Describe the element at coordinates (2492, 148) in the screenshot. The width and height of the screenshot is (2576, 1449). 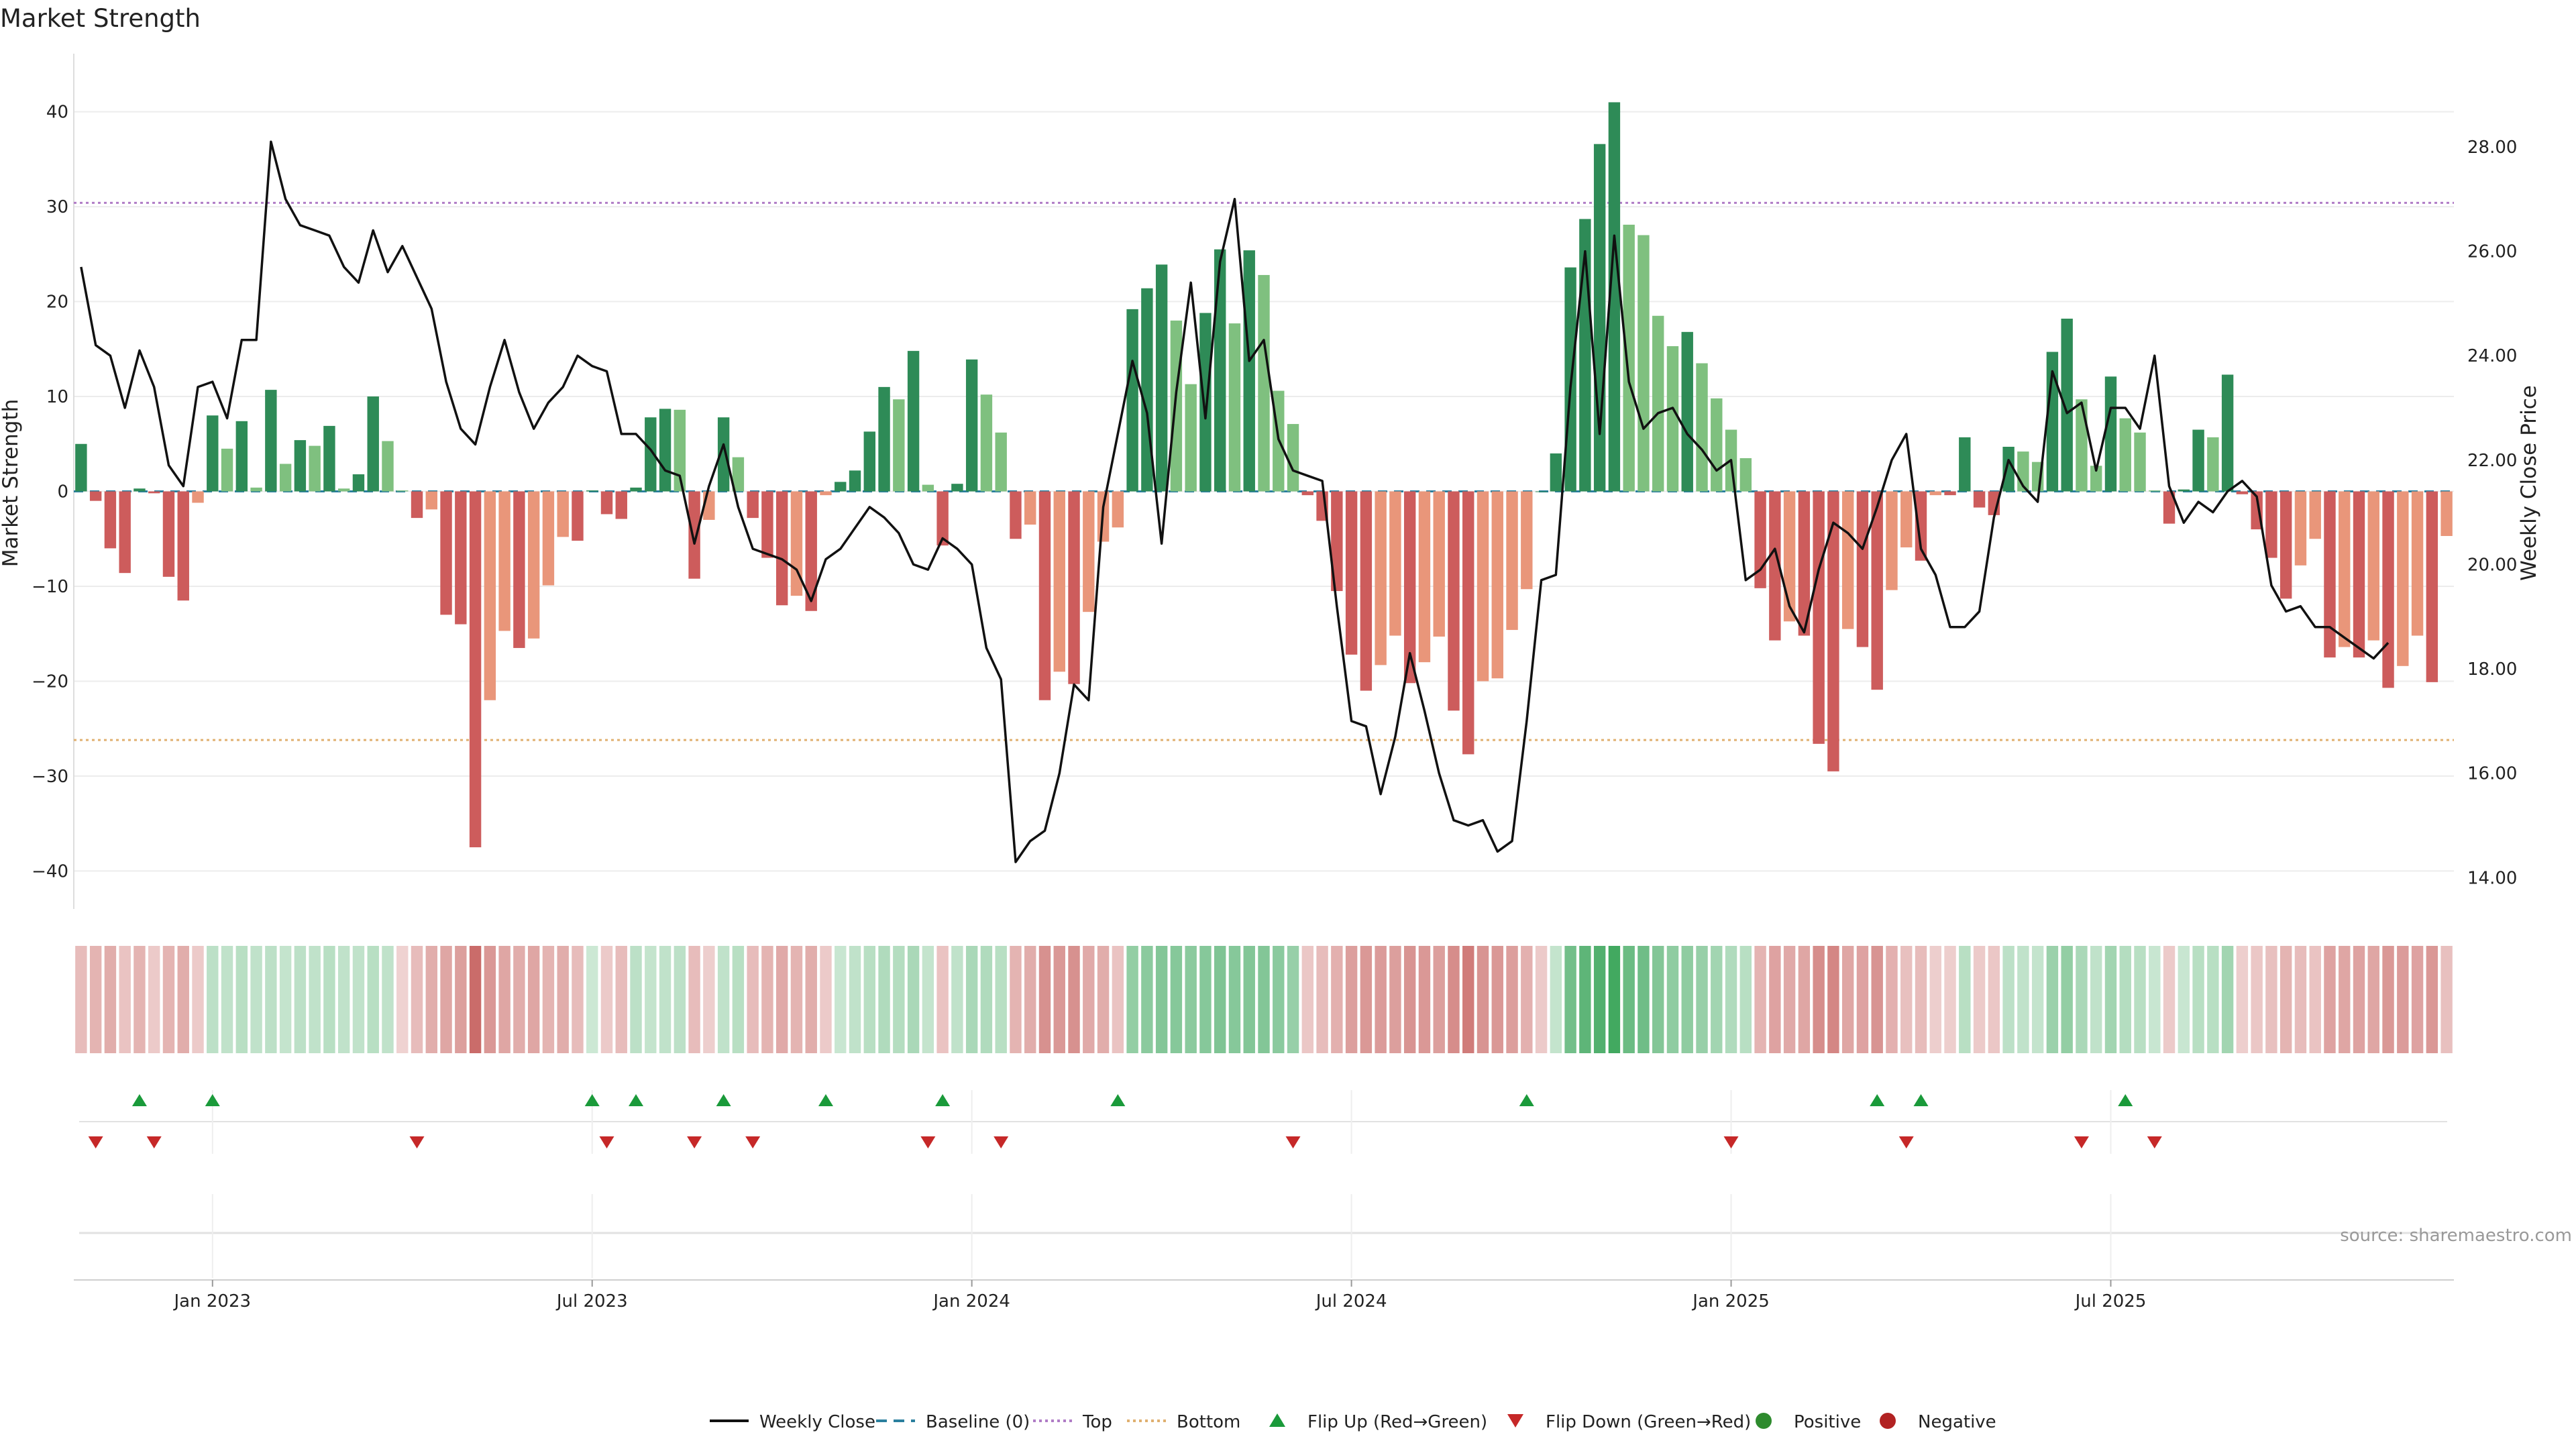
I see `y2-tick-label: 28.00` at that location.